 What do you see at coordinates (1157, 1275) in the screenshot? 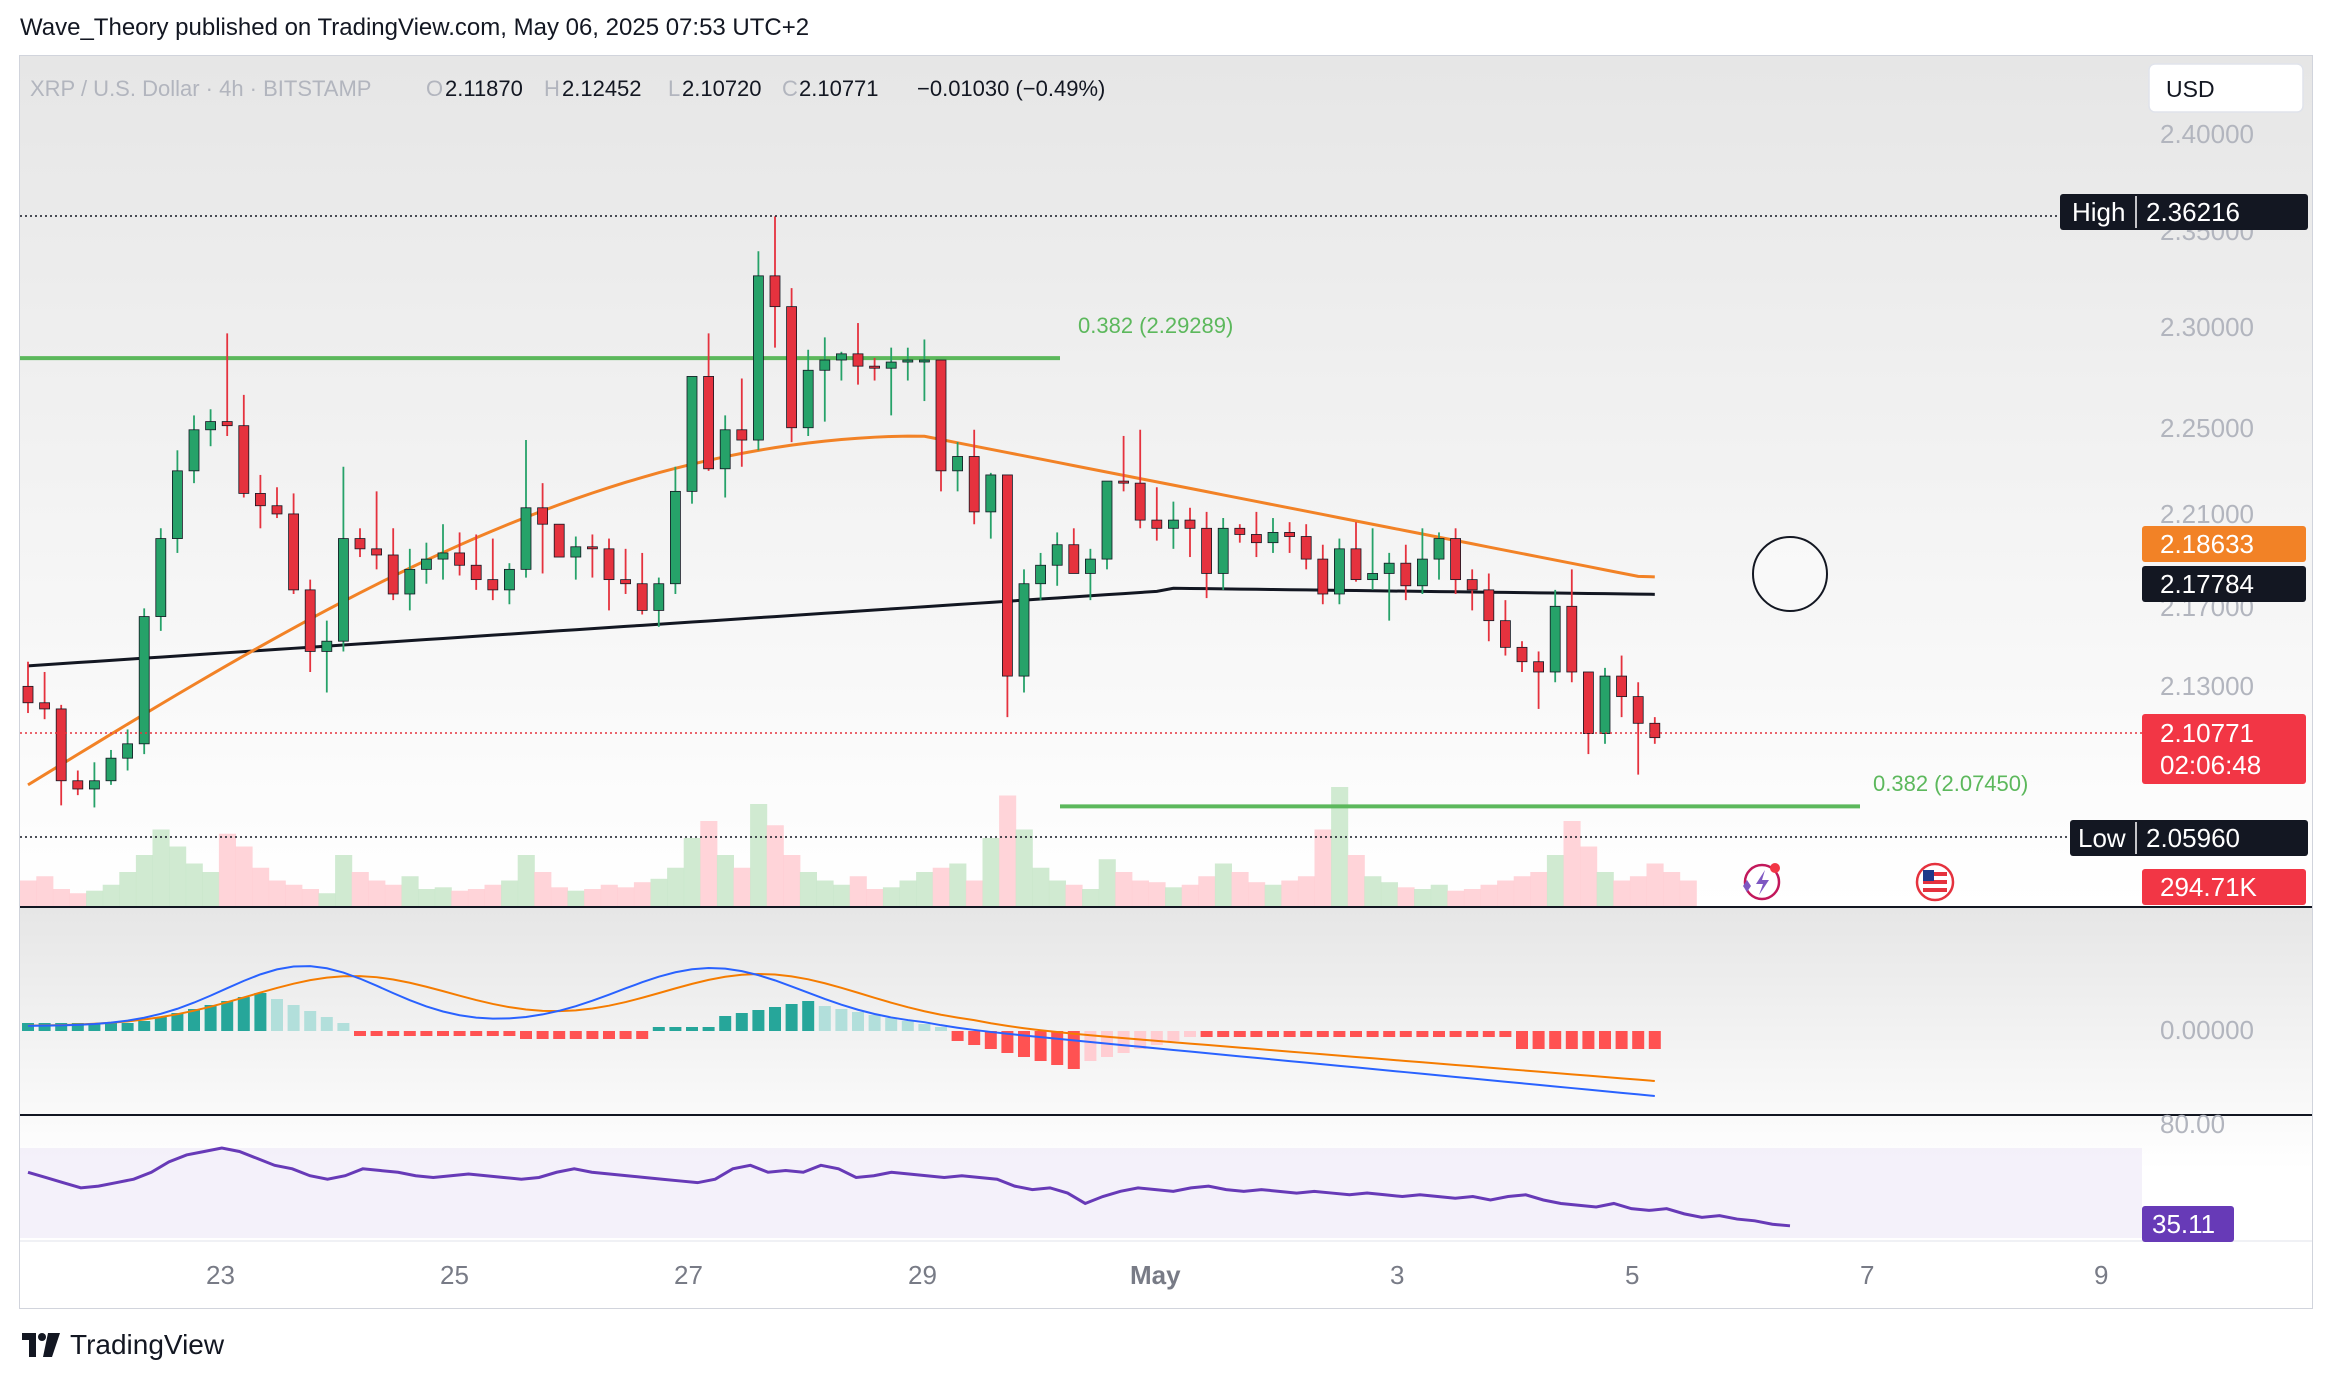
I see `time-axis: 23 25 27 29 May 3 5 7 9` at bounding box center [1157, 1275].